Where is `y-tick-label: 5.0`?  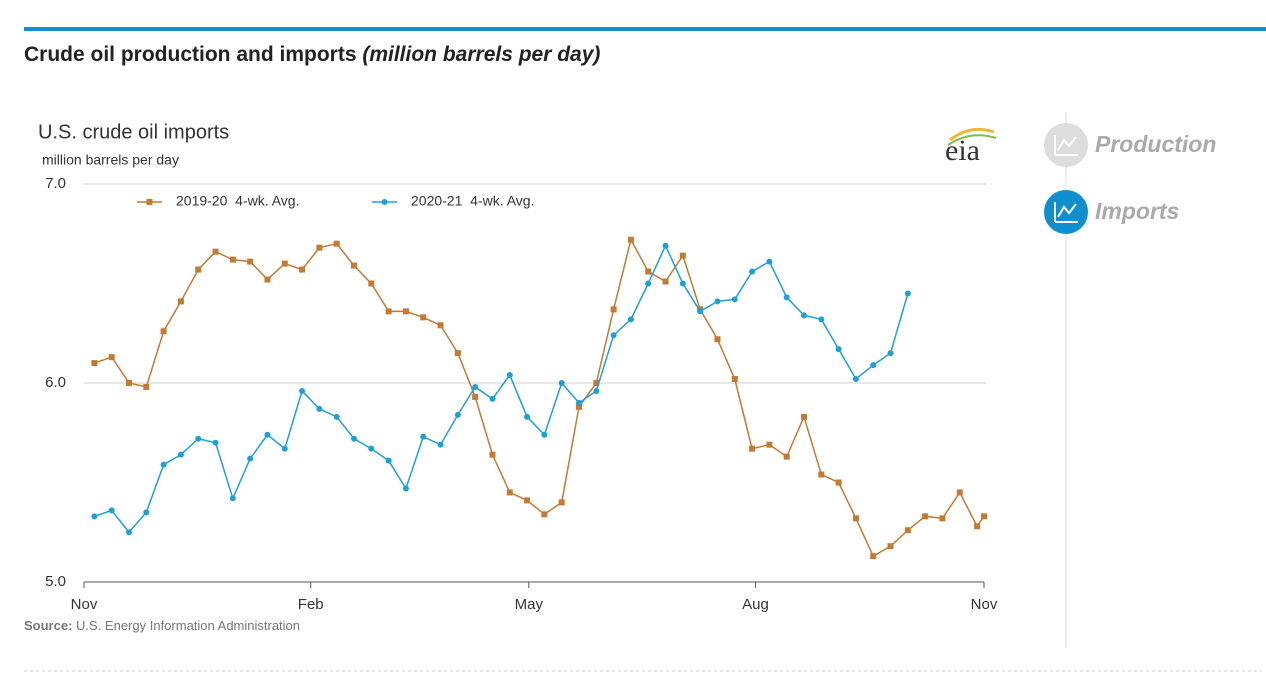 y-tick-label: 5.0 is located at coordinates (55, 581).